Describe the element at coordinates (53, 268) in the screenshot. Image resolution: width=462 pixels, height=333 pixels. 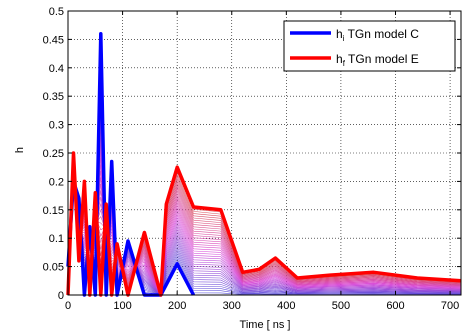
I see `y-tick-label: 0.05` at that location.